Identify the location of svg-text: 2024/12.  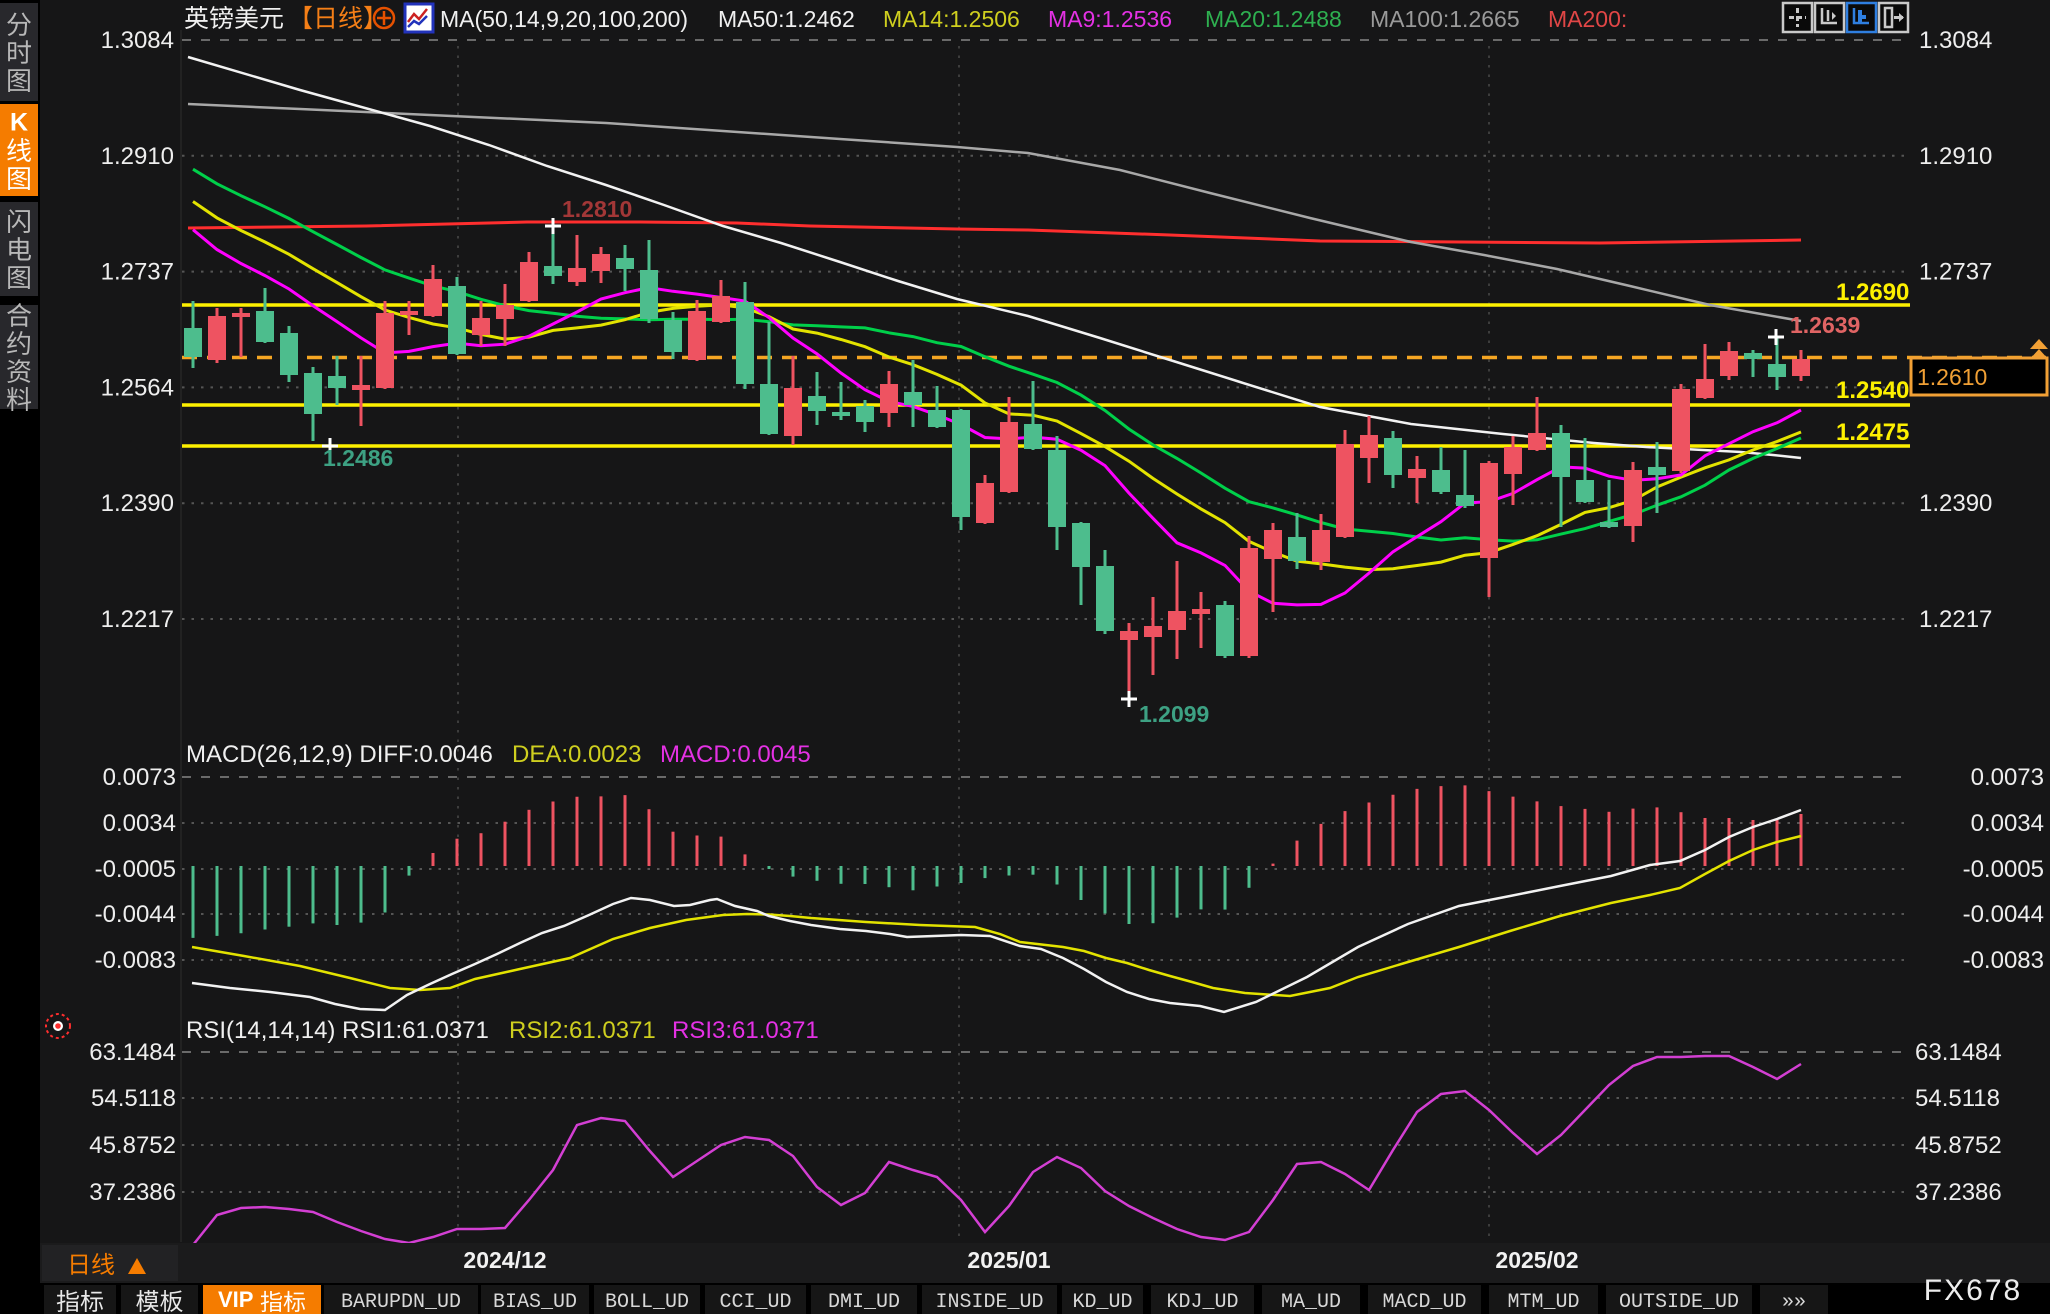
(504, 1260).